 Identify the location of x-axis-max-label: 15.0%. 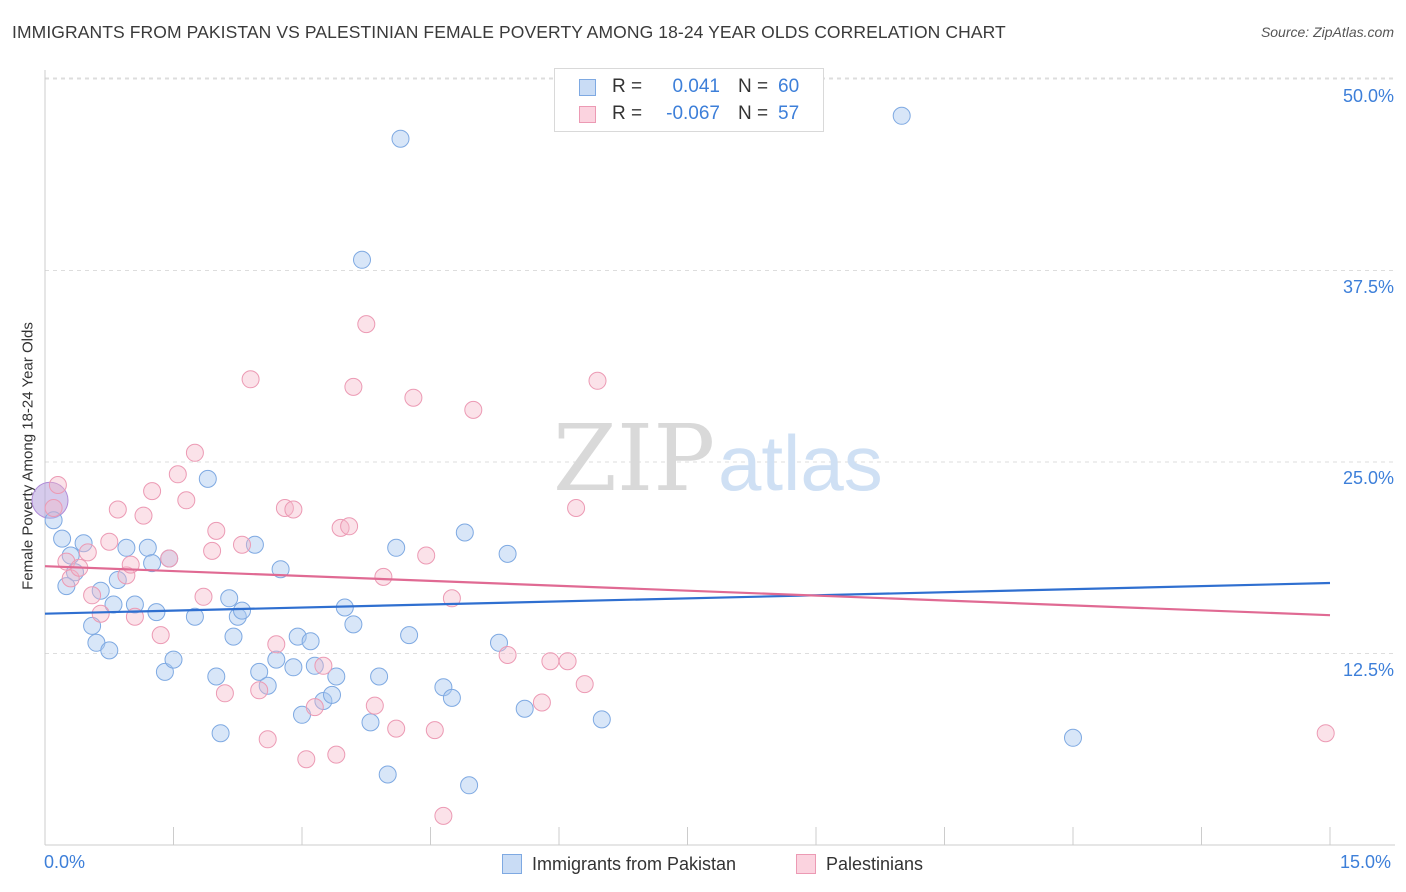
(1366, 862).